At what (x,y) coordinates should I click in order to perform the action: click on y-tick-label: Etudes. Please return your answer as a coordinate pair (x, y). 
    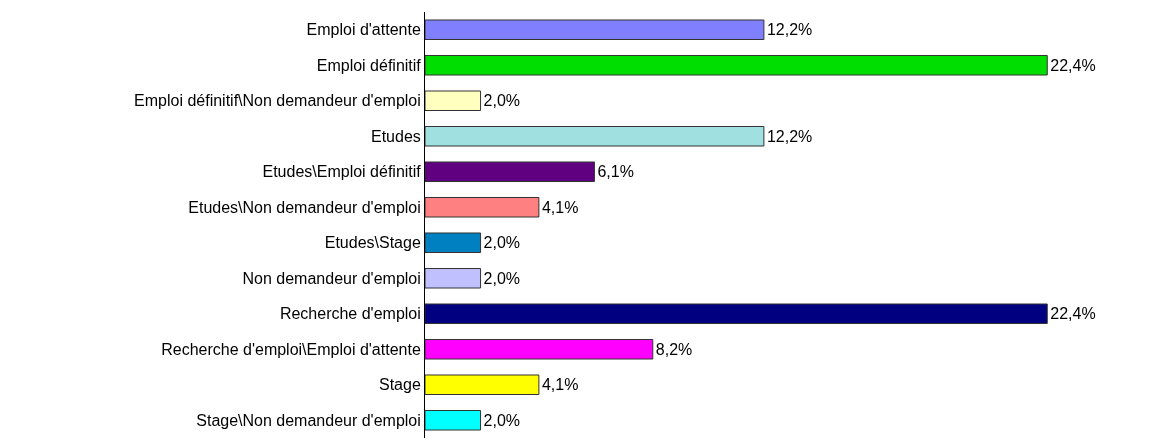
    Looking at the image, I should click on (395, 136).